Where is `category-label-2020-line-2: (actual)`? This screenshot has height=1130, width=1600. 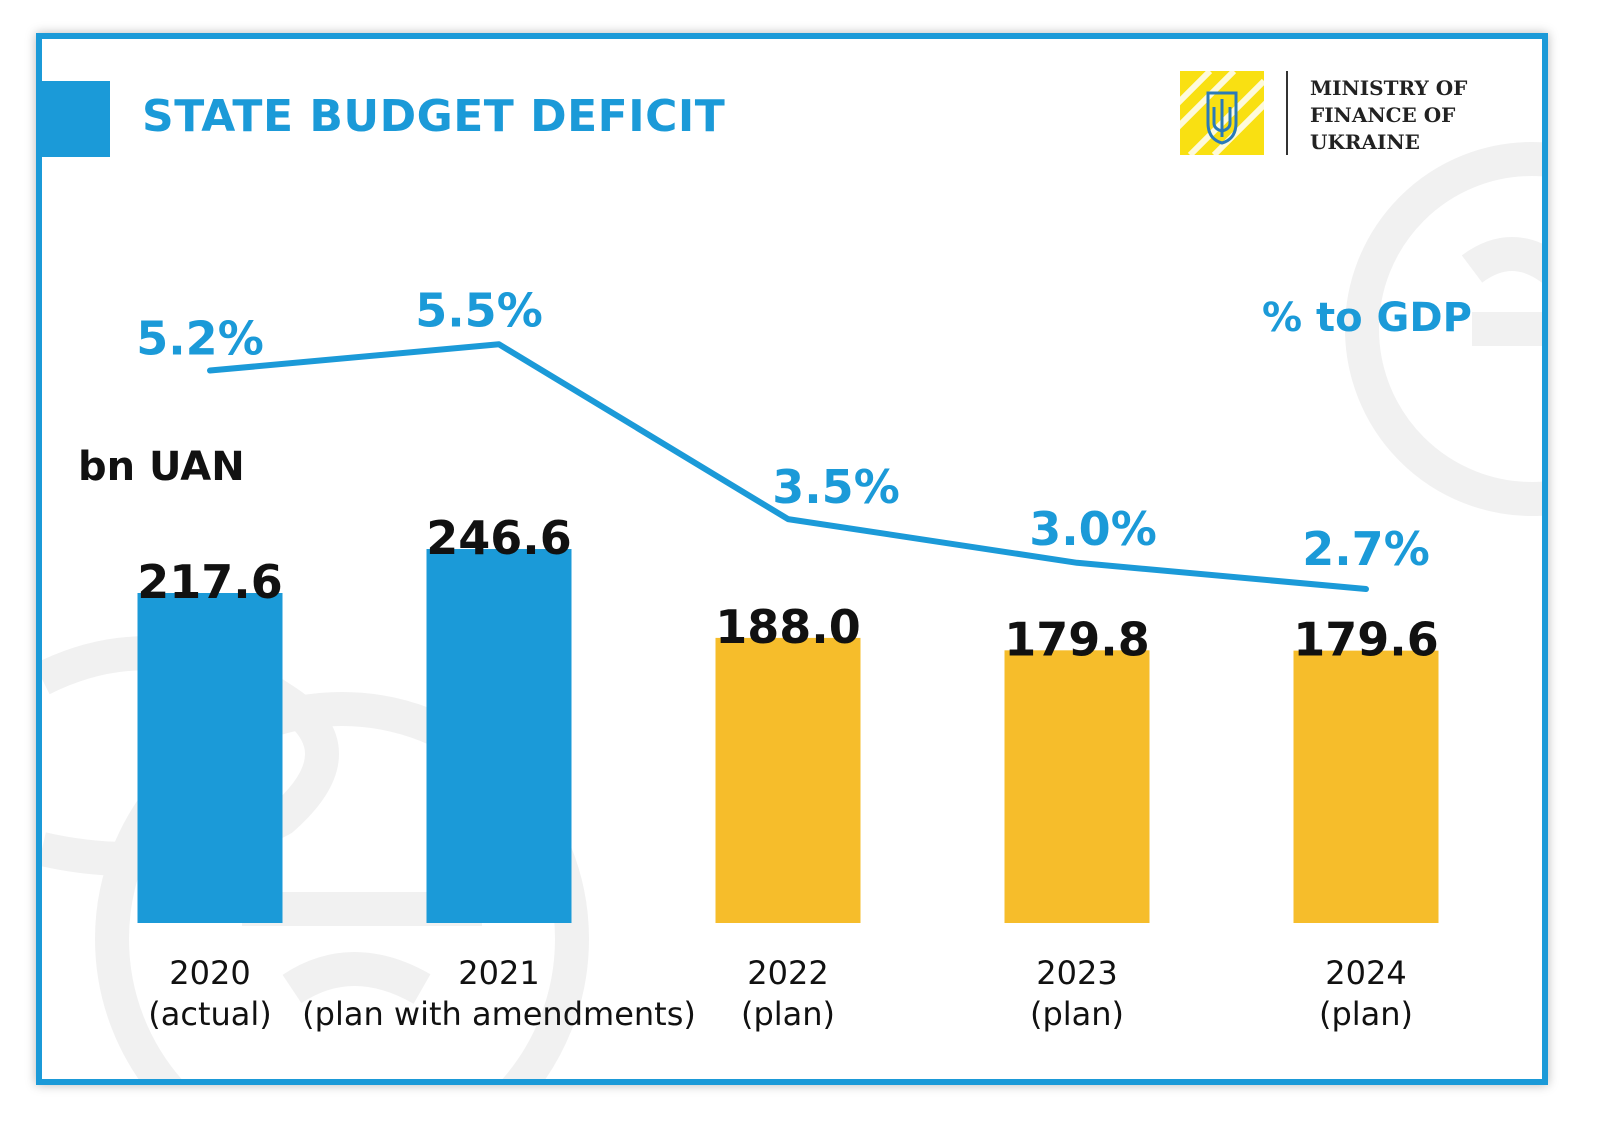 category-label-2020-line-2: (actual) is located at coordinates (210, 1014).